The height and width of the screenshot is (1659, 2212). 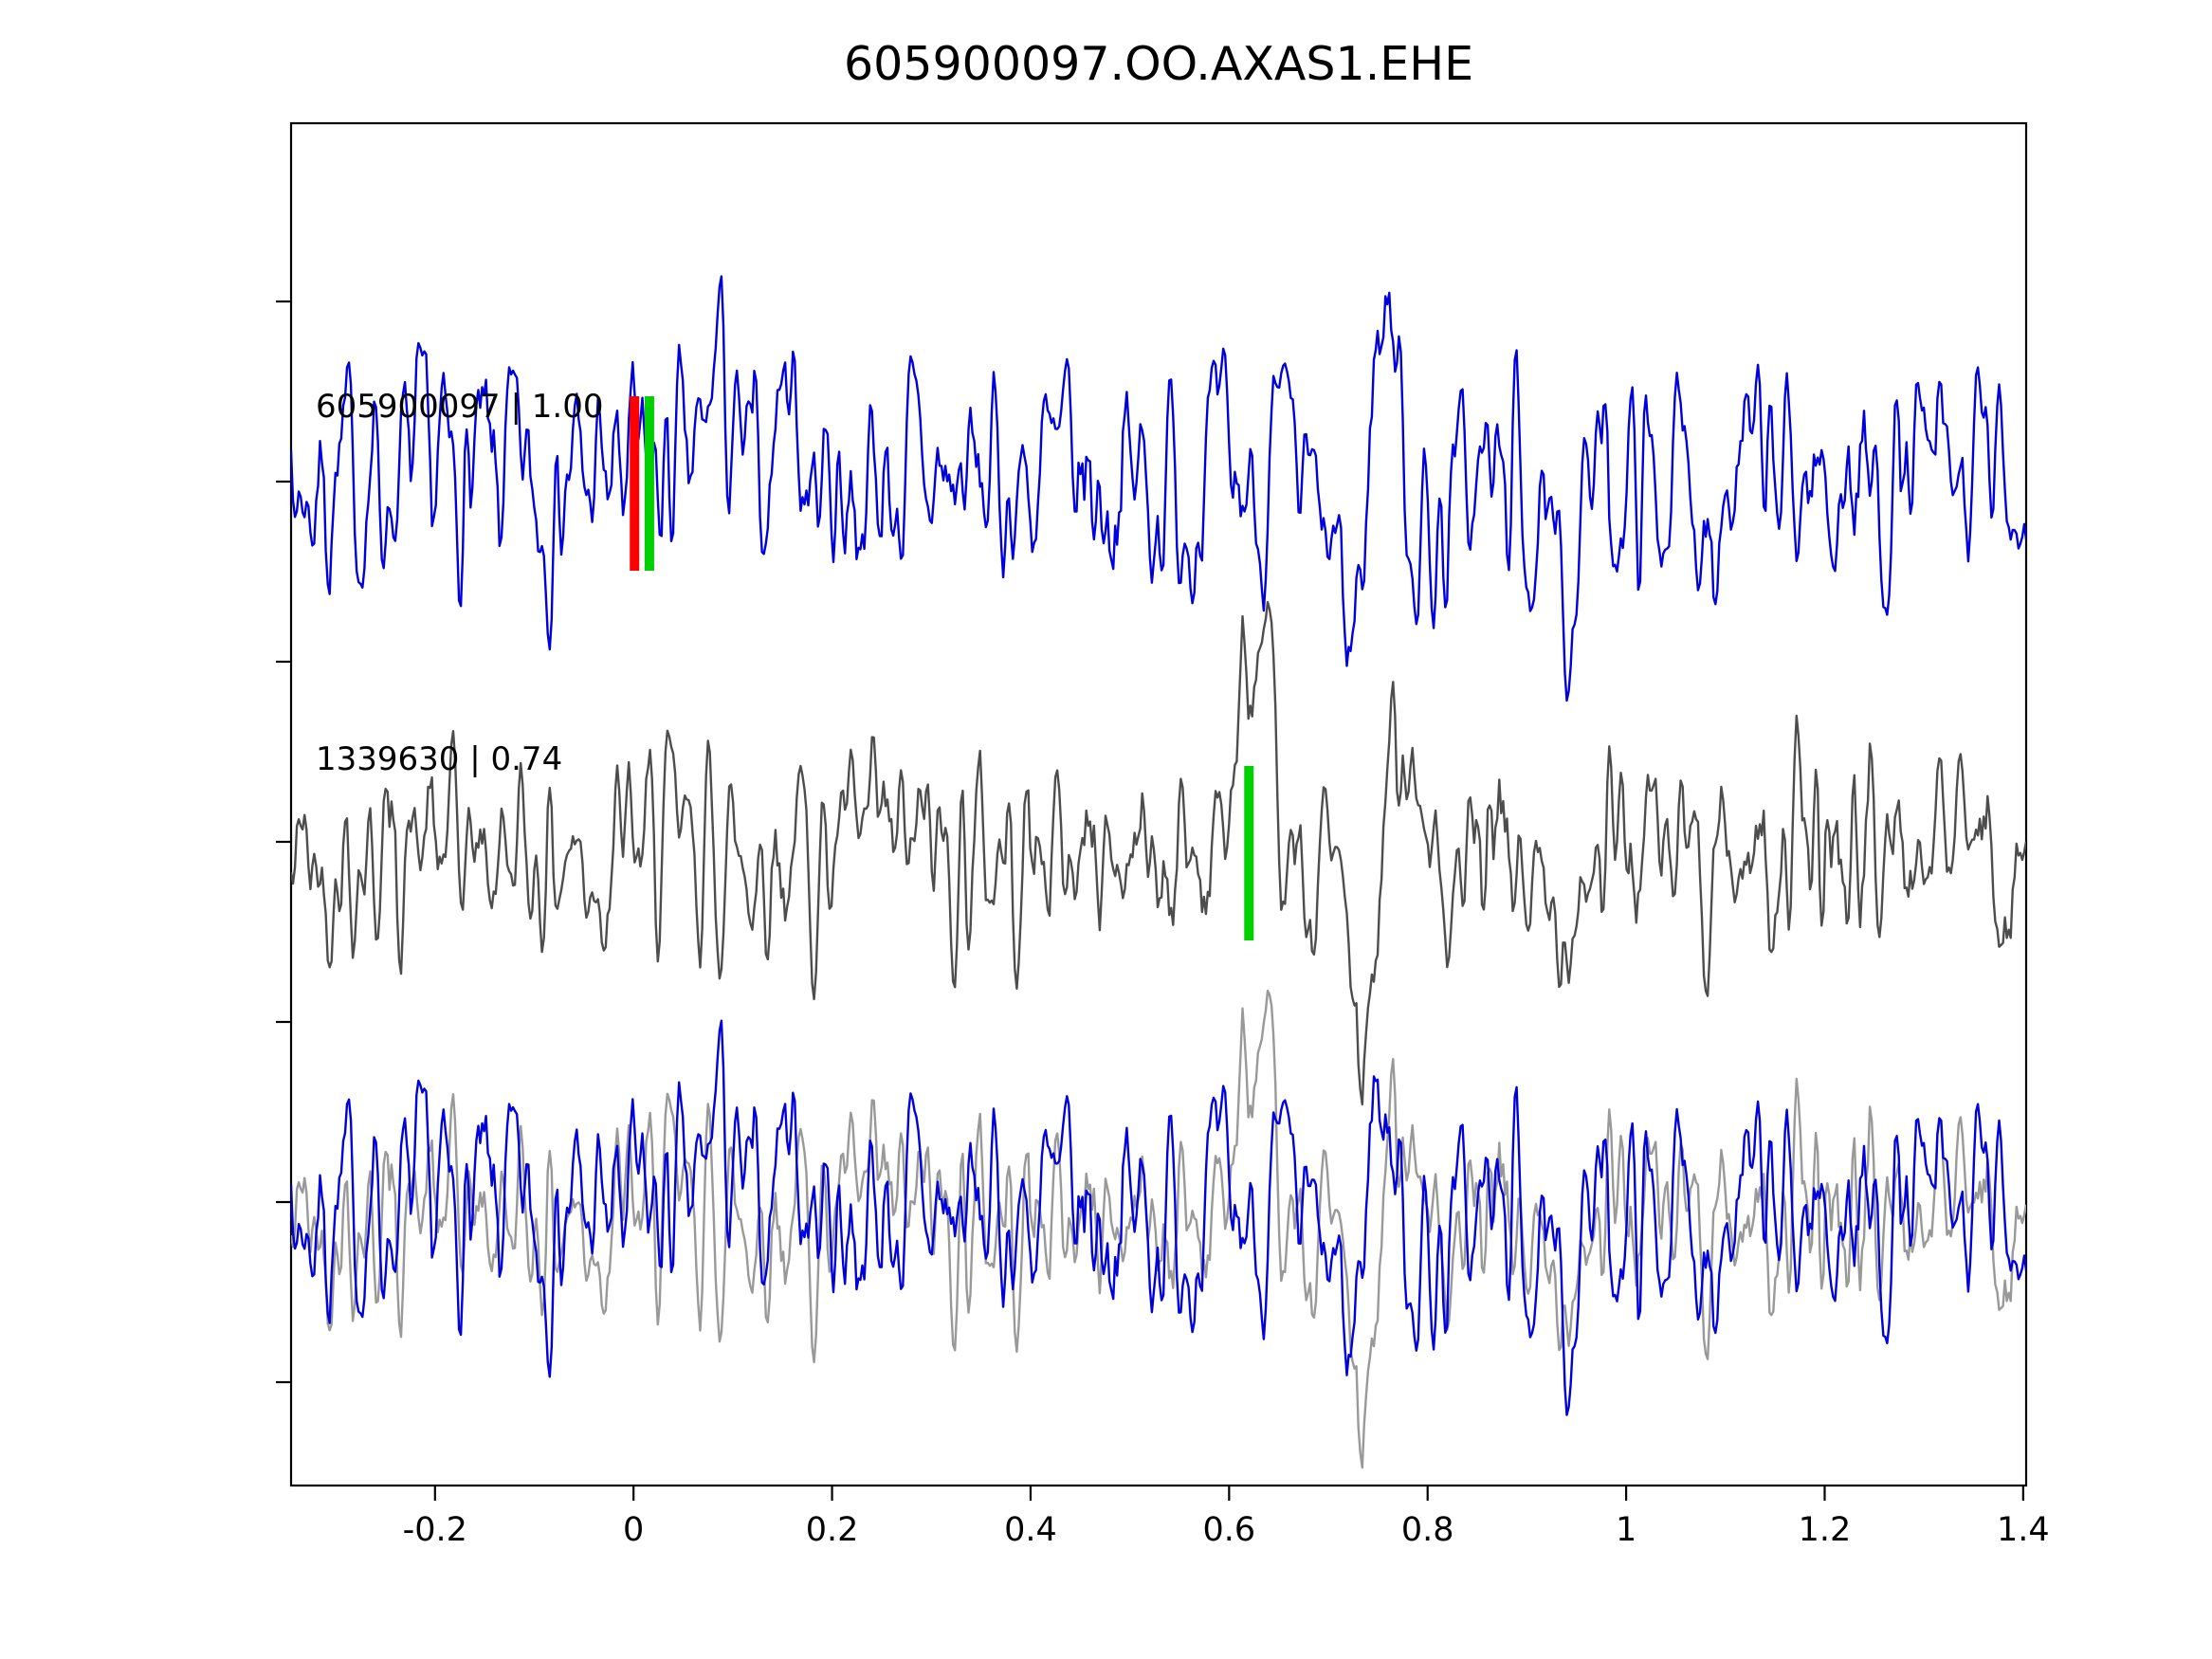 I want to click on x-tick-label: 1.2, so click(x=1825, y=1530).